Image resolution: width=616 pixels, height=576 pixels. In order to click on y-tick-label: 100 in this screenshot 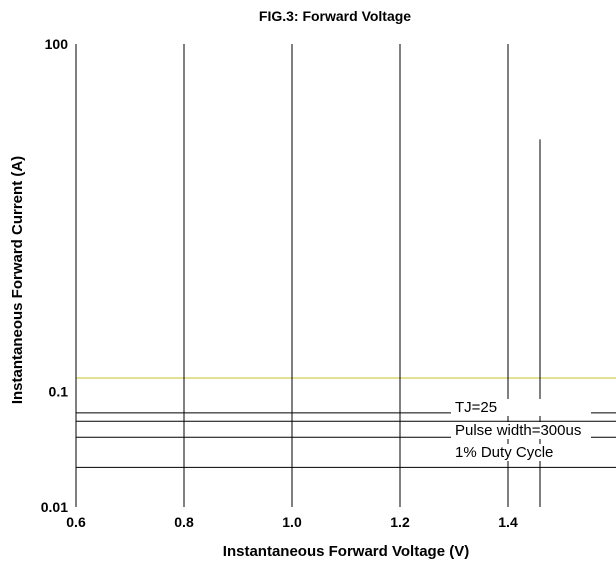, I will do `click(57, 44)`.